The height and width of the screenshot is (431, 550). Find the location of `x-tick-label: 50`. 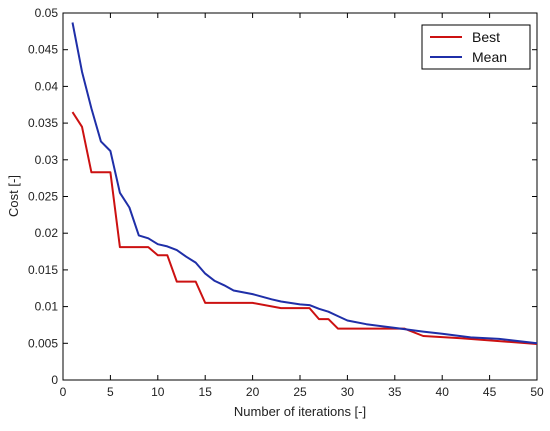

x-tick-label: 50 is located at coordinates (537, 392).